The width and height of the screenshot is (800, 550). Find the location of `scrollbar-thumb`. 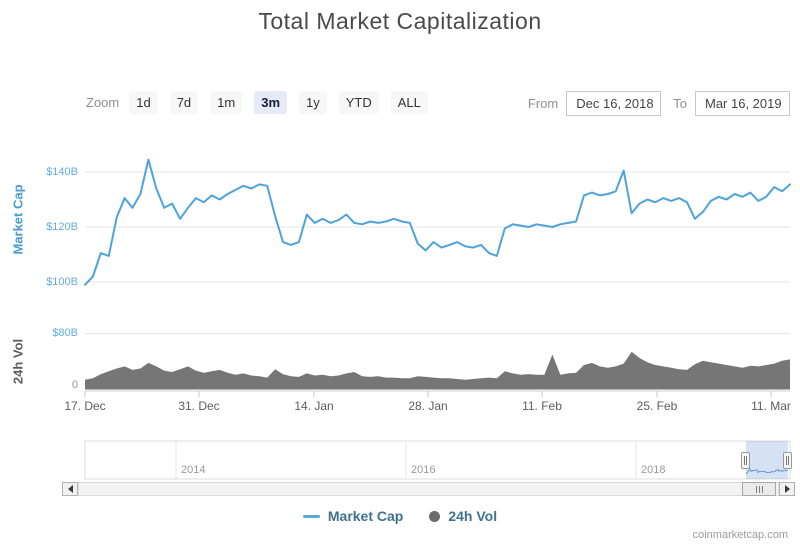

scrollbar-thumb is located at coordinates (759, 489).